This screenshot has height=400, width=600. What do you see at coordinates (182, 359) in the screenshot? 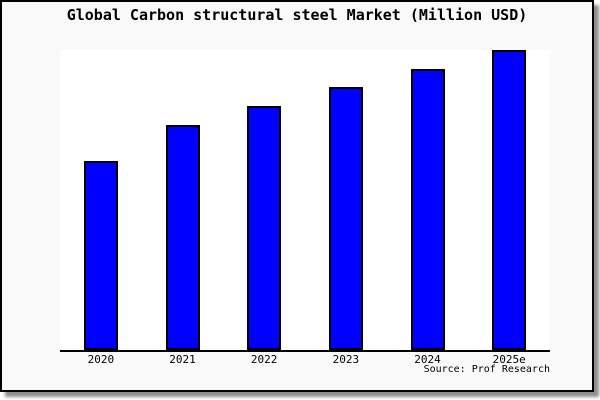
I see `x-tick-label: 2021` at bounding box center [182, 359].